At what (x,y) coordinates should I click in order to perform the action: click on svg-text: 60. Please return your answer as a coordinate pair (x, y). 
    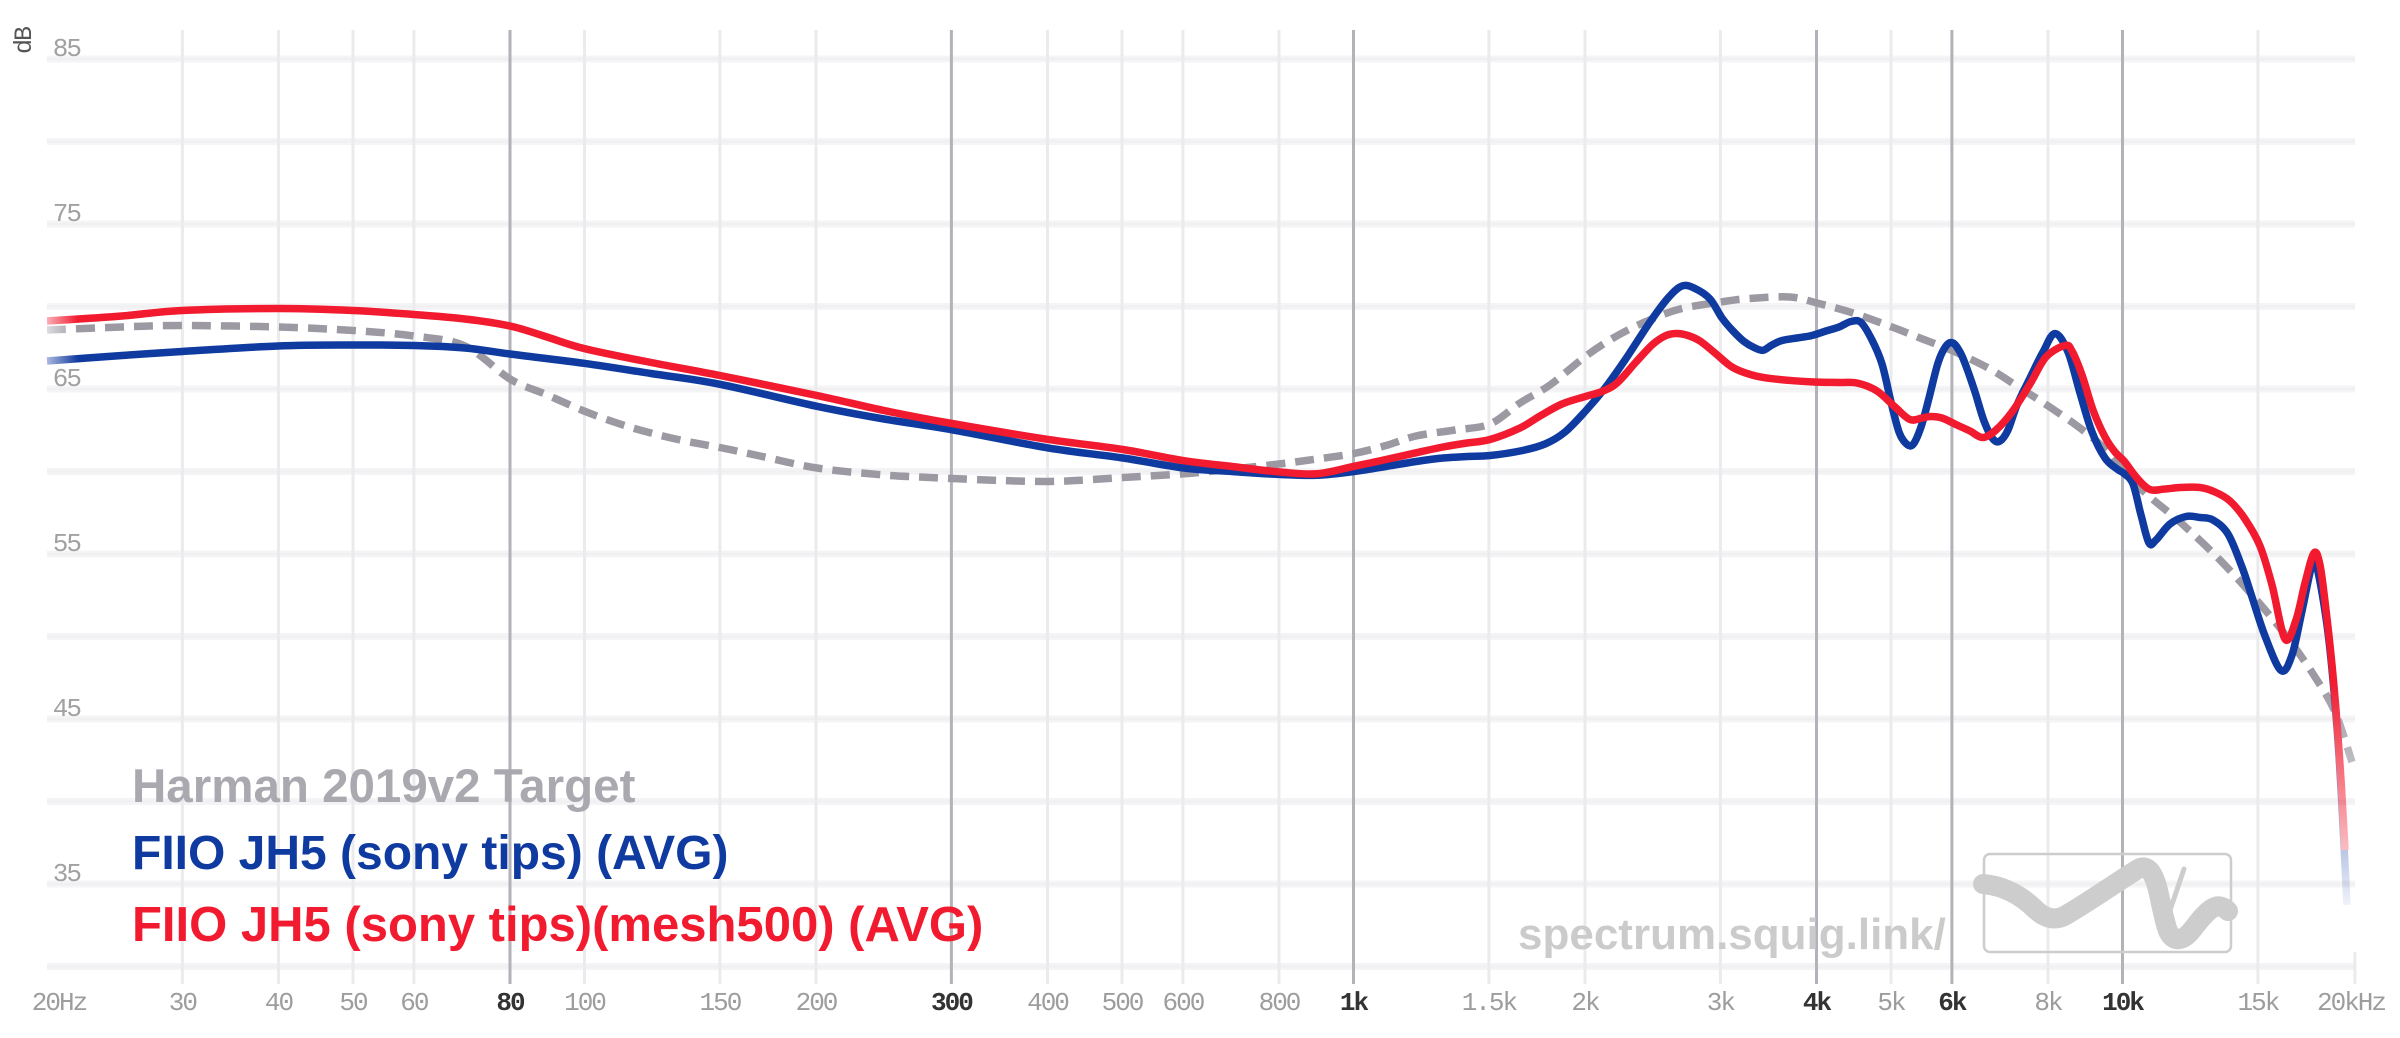
    Looking at the image, I should click on (414, 1003).